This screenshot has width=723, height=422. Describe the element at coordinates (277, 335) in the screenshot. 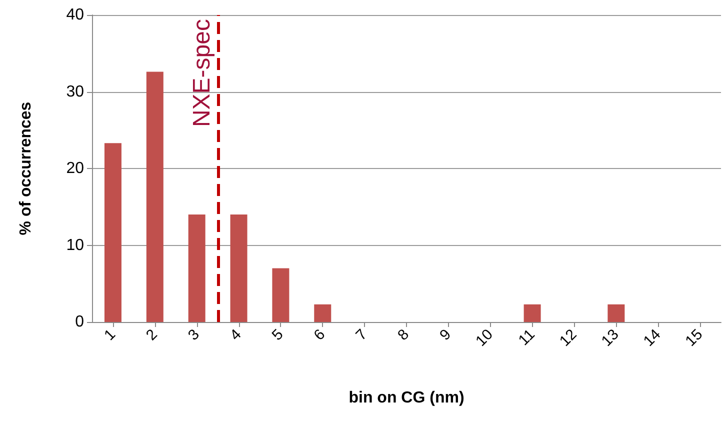

I see `x-tick-label: 5` at that location.